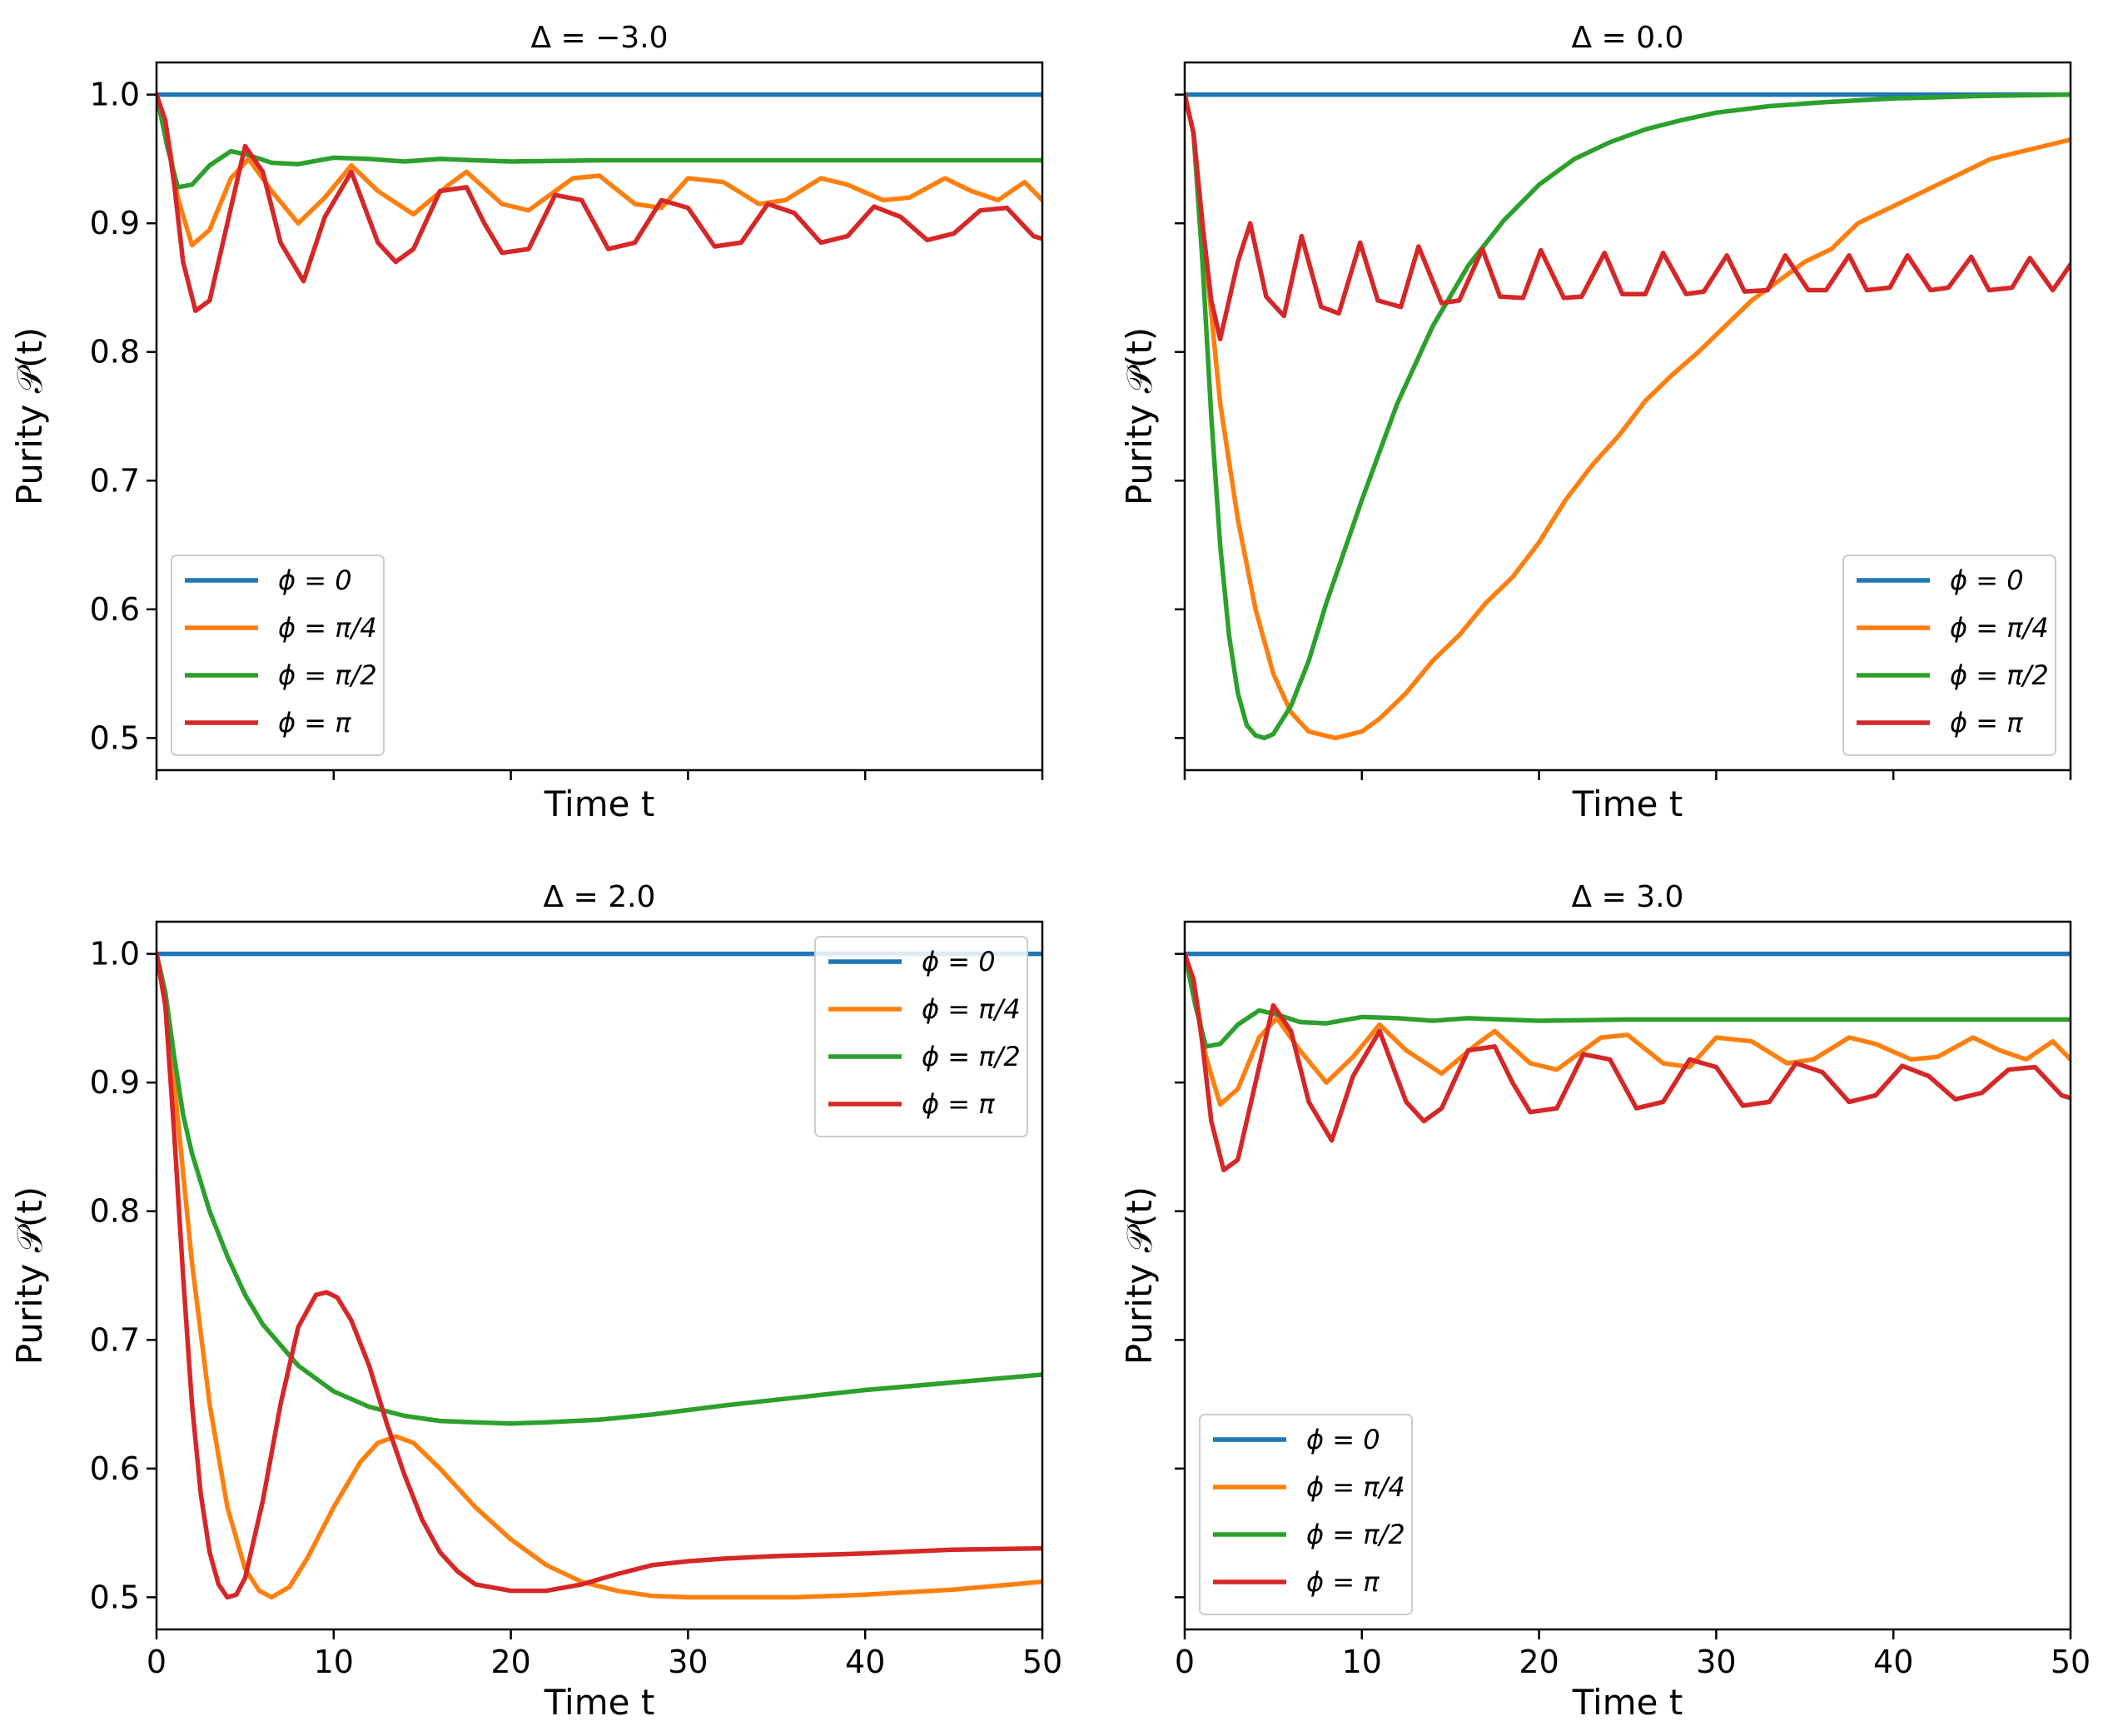 The image size is (2108, 1736). I want to click on subplot-title: Δ = −3.0, so click(599, 38).